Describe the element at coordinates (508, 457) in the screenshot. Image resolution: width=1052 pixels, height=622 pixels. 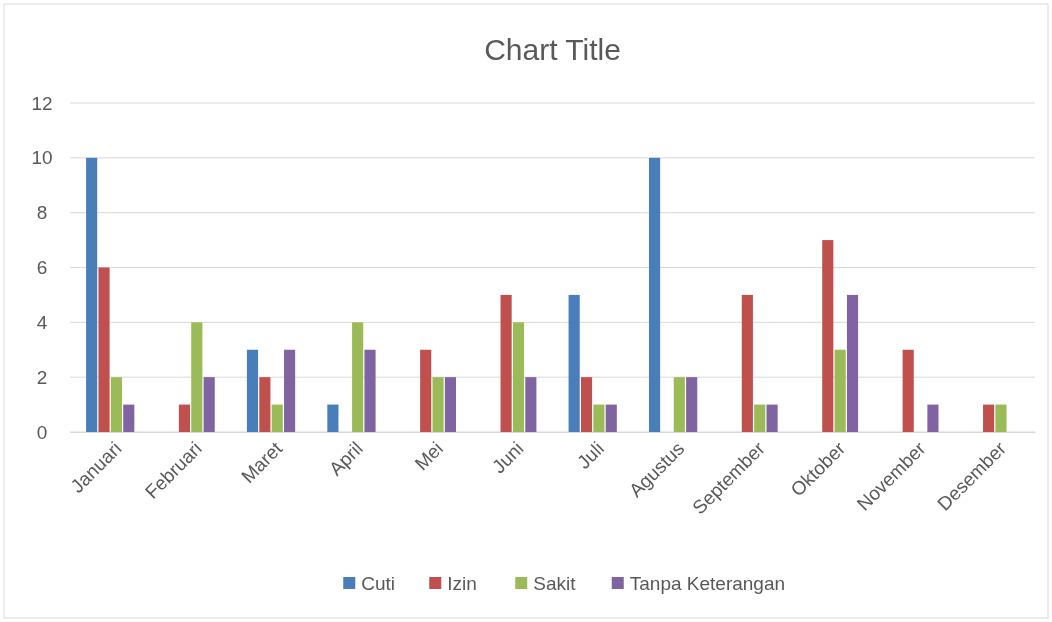
I see `x-tick-label: Juni` at that location.